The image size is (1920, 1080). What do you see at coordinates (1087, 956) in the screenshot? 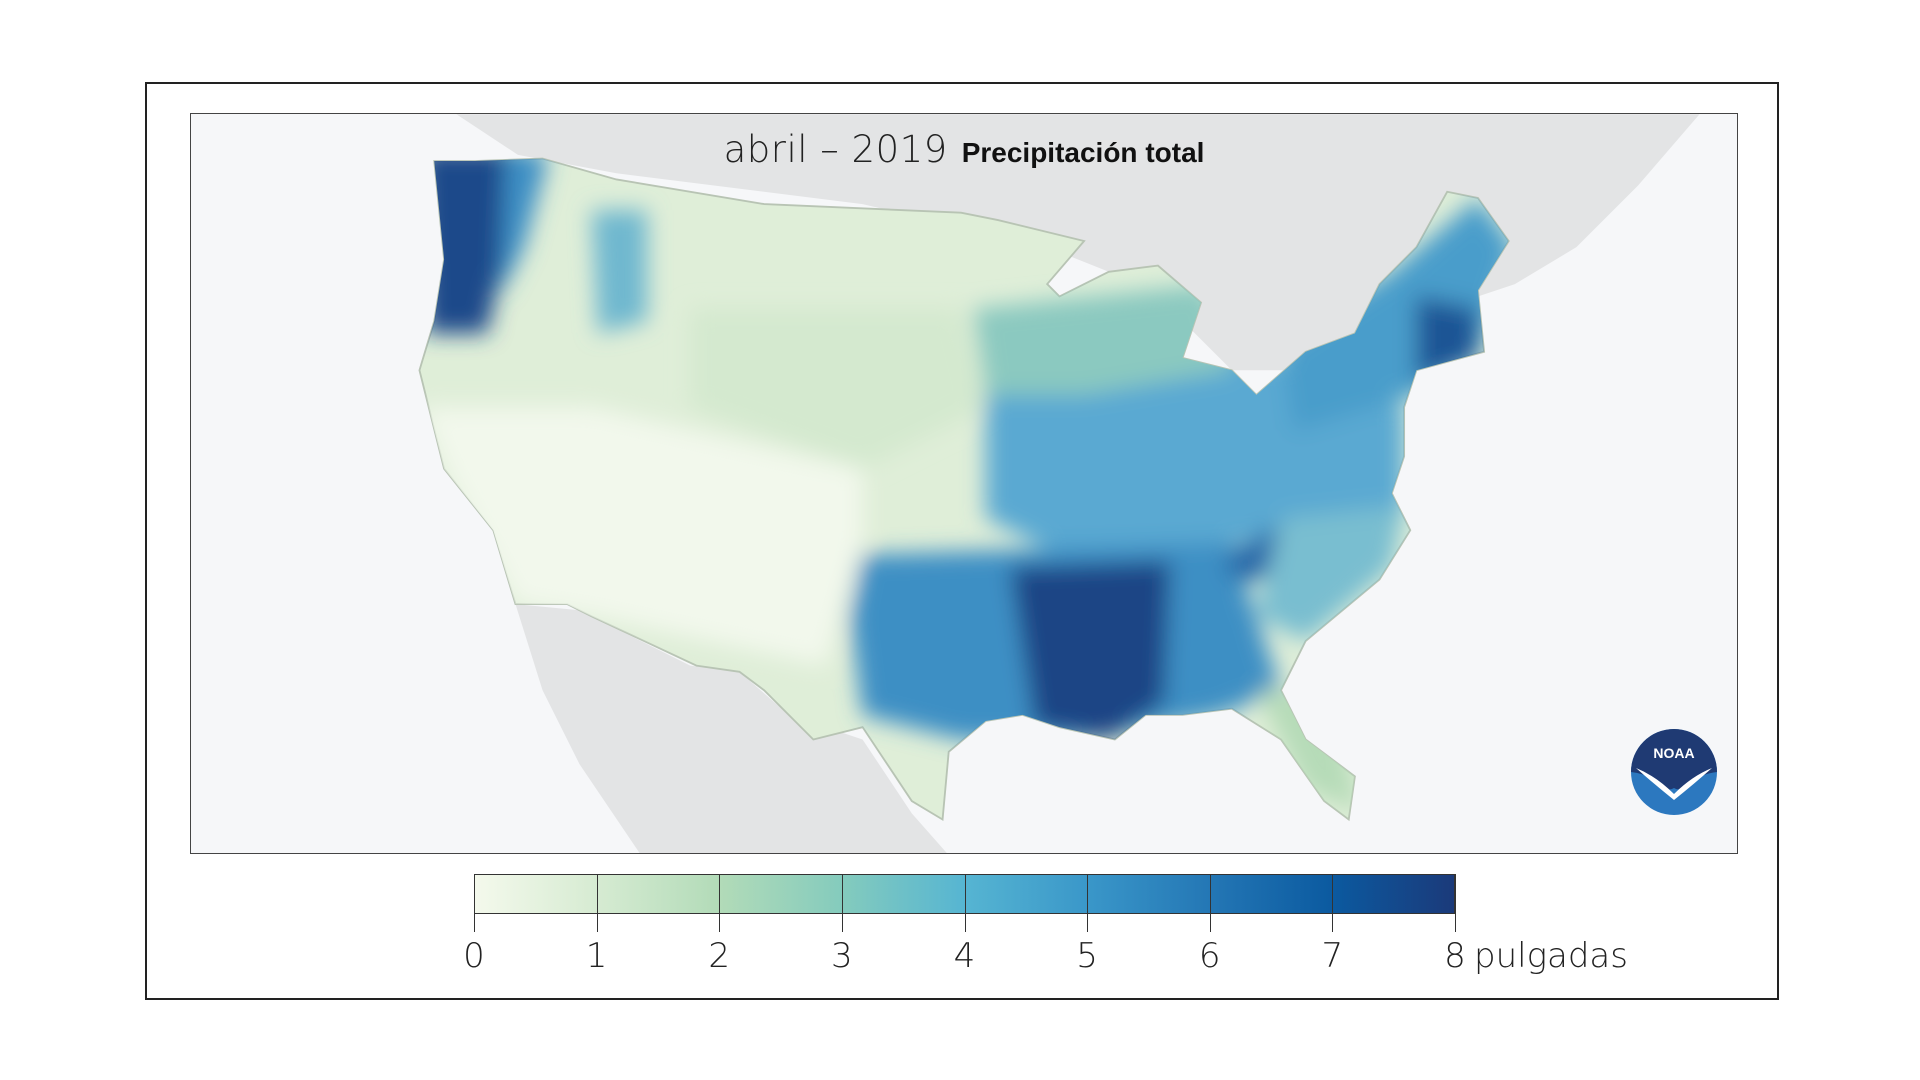
I see `colorbar-tick-label: 5` at bounding box center [1087, 956].